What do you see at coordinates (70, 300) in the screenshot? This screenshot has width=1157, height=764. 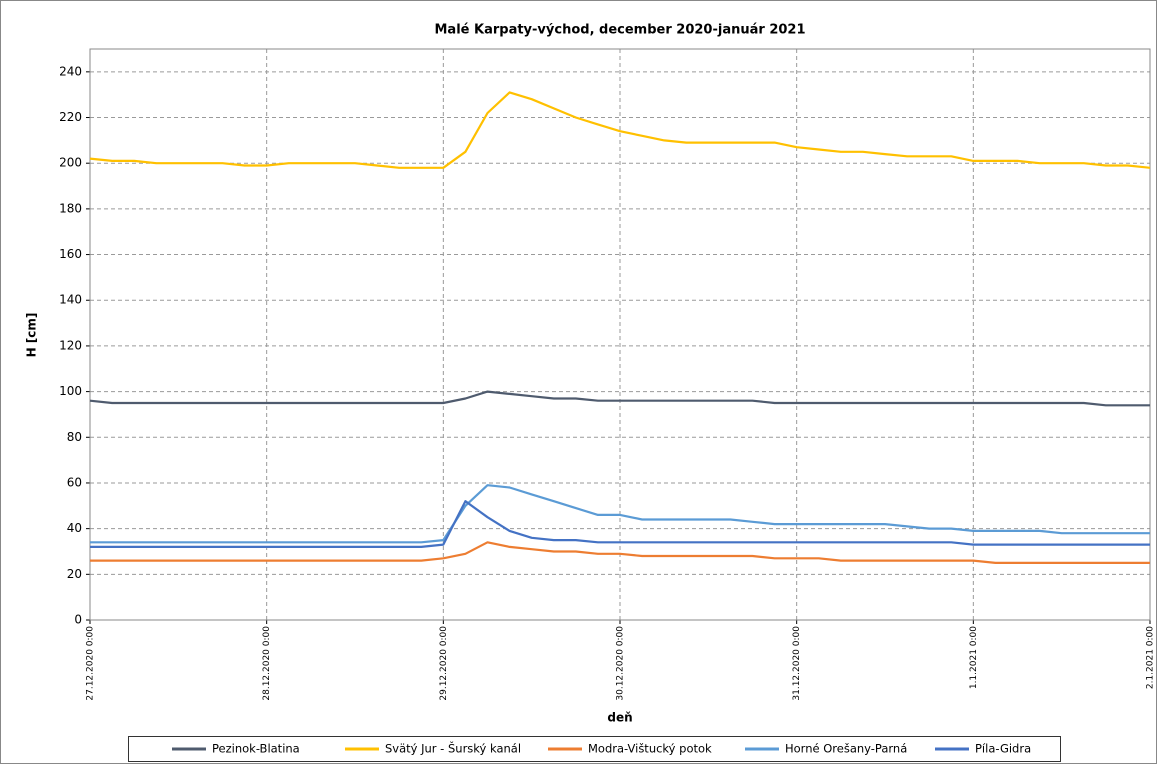 I see `y-tick-label: 140` at bounding box center [70, 300].